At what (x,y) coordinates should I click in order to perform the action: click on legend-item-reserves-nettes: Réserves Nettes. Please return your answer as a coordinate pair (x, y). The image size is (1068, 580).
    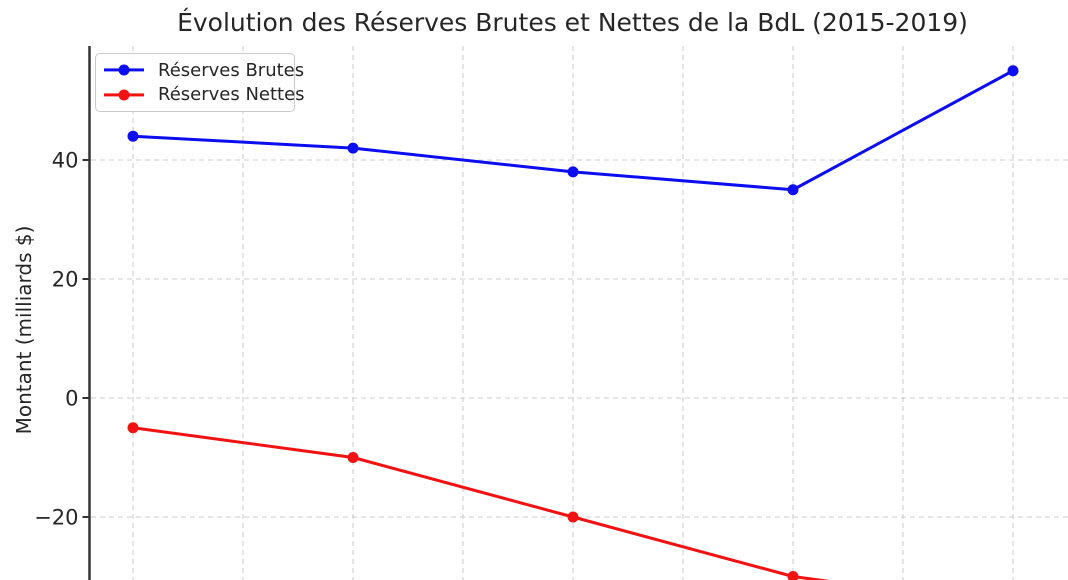
    Looking at the image, I should click on (204, 95).